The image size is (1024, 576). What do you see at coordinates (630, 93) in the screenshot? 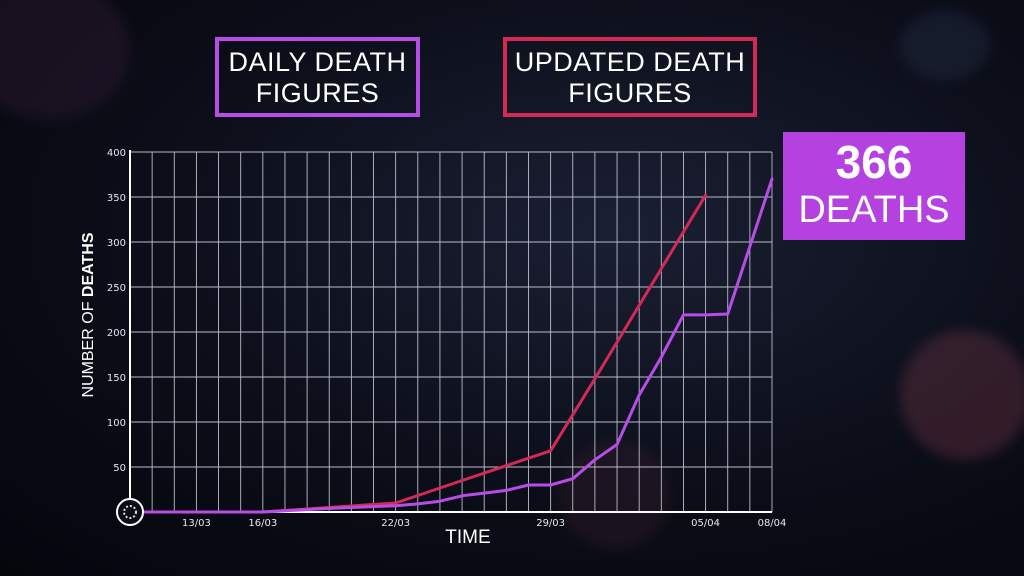
I see `legend-updated-line2: FIGURES` at bounding box center [630, 93].